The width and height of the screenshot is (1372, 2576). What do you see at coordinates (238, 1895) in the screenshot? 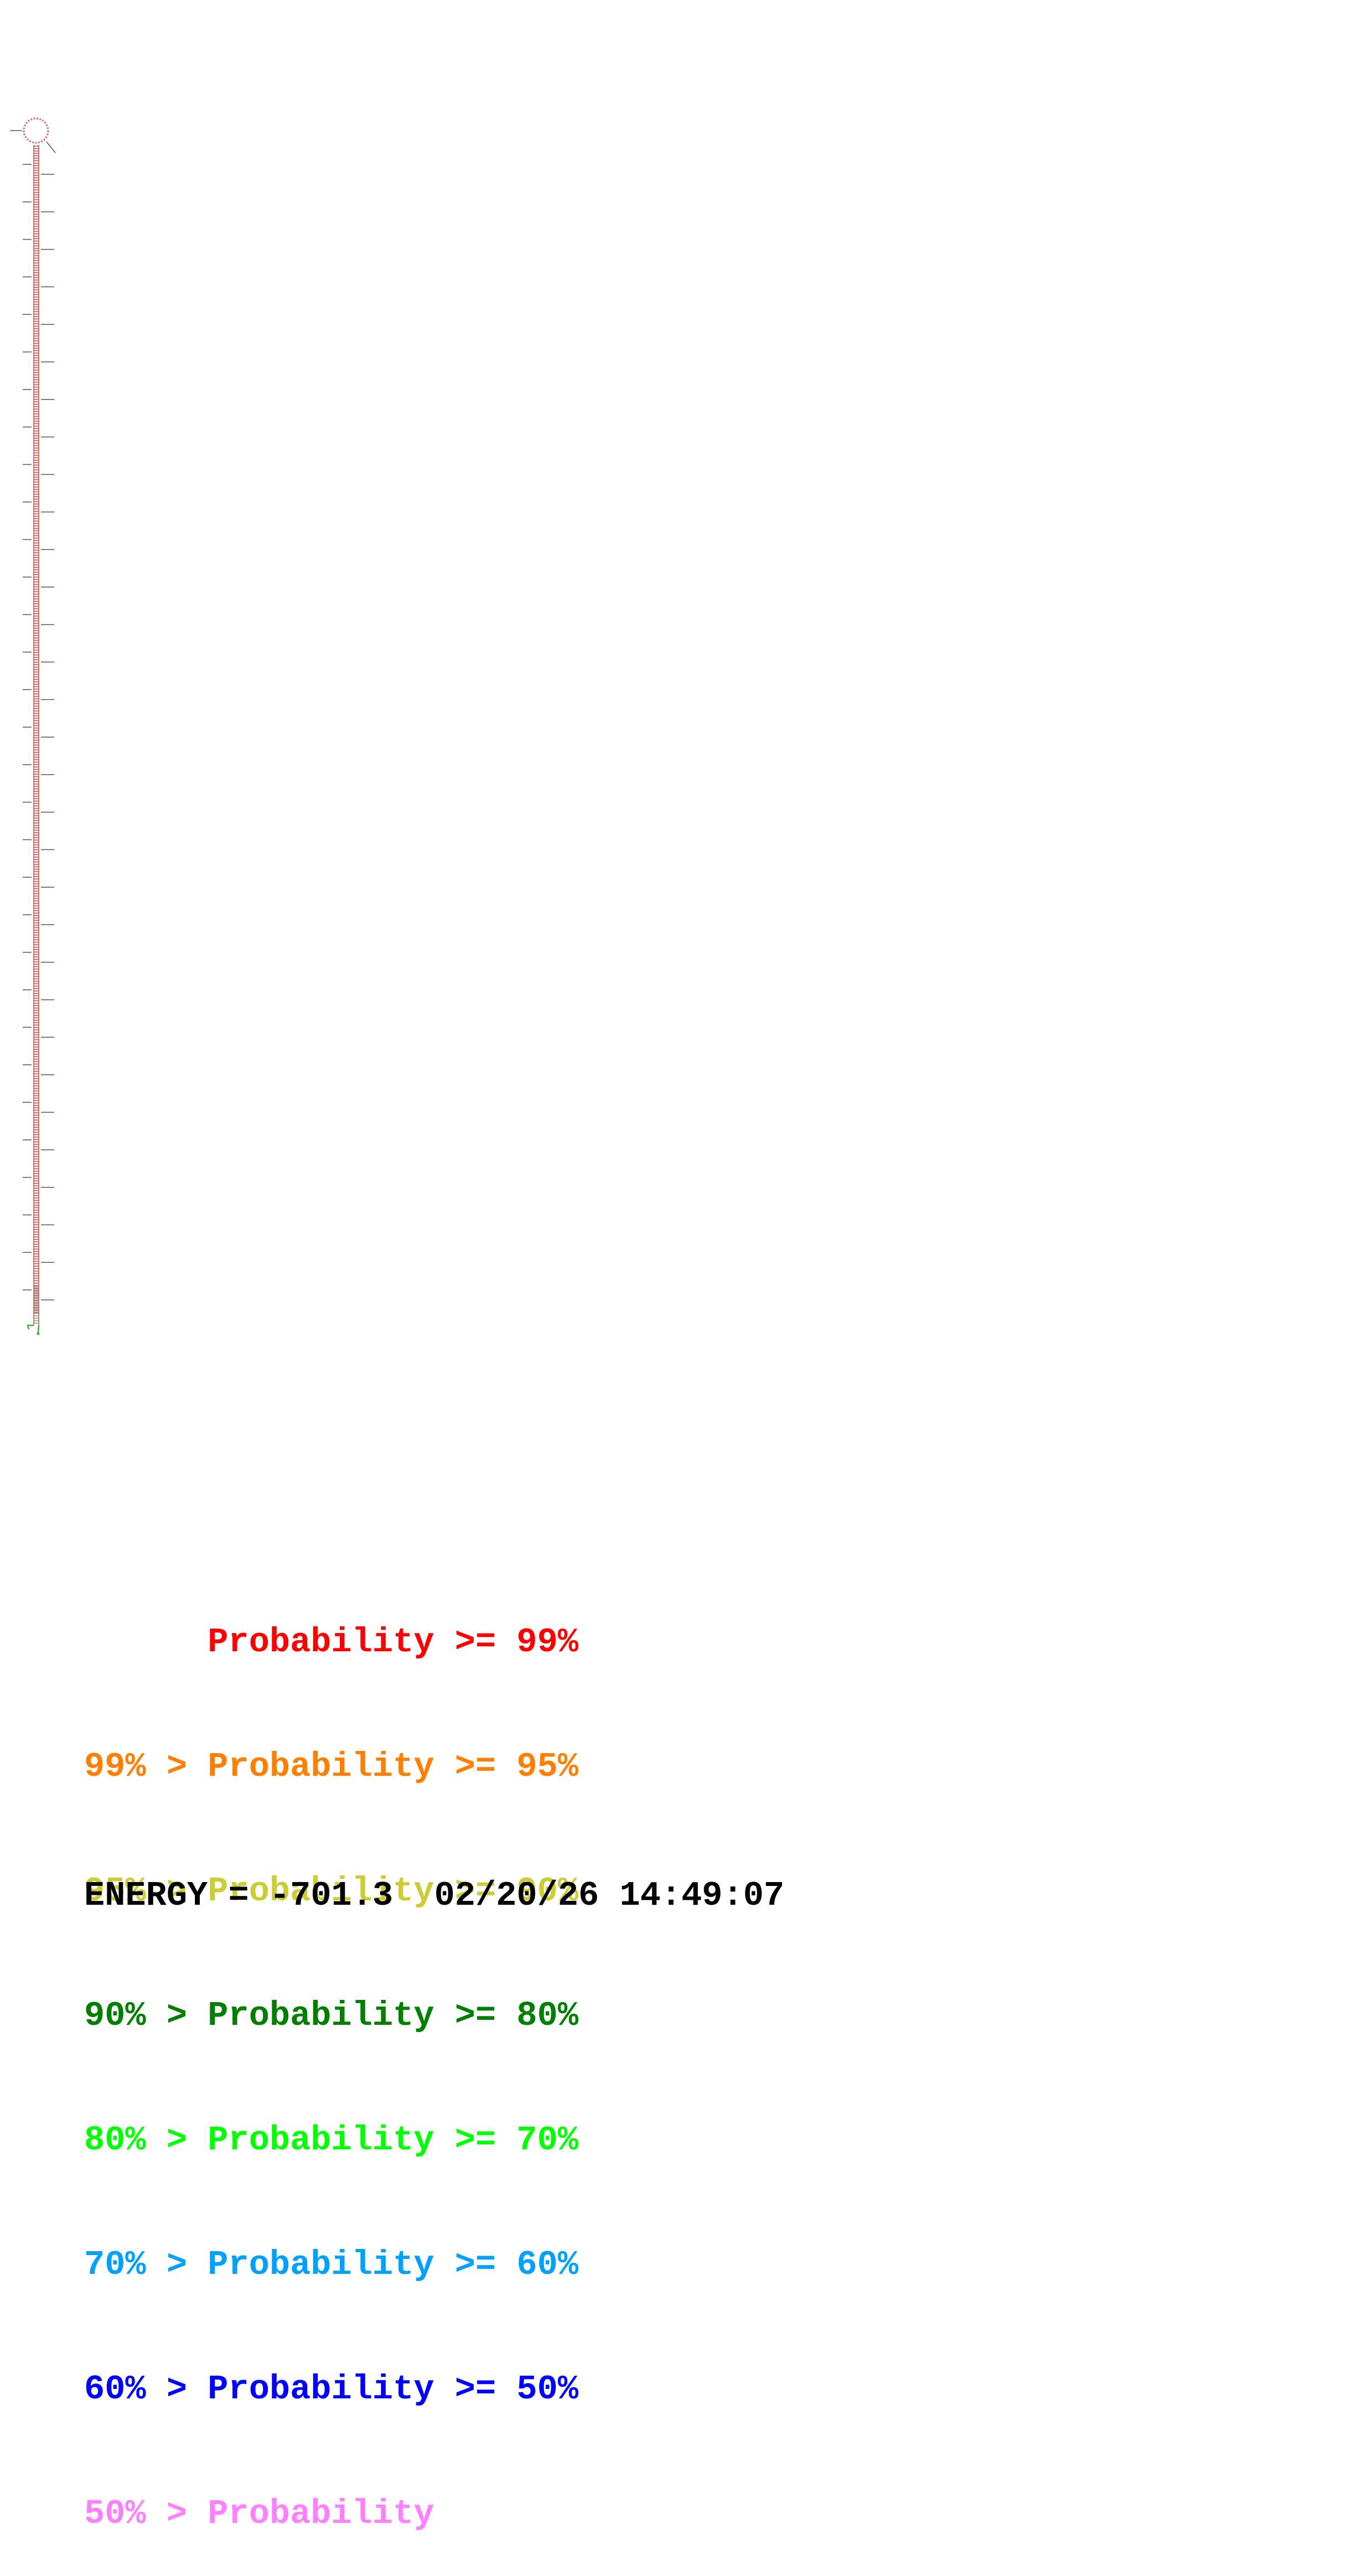
I see `energy-equals: =` at bounding box center [238, 1895].